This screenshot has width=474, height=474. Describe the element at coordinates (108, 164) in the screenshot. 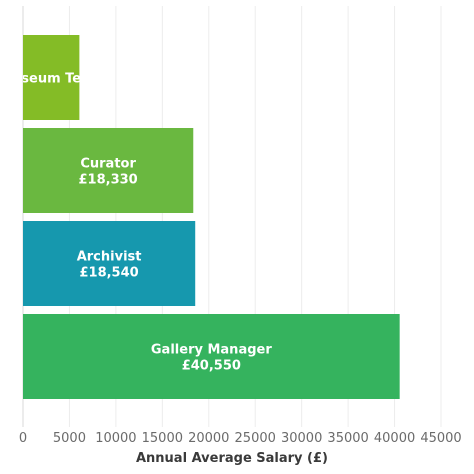

I see `bar-category-label: Curator` at that location.